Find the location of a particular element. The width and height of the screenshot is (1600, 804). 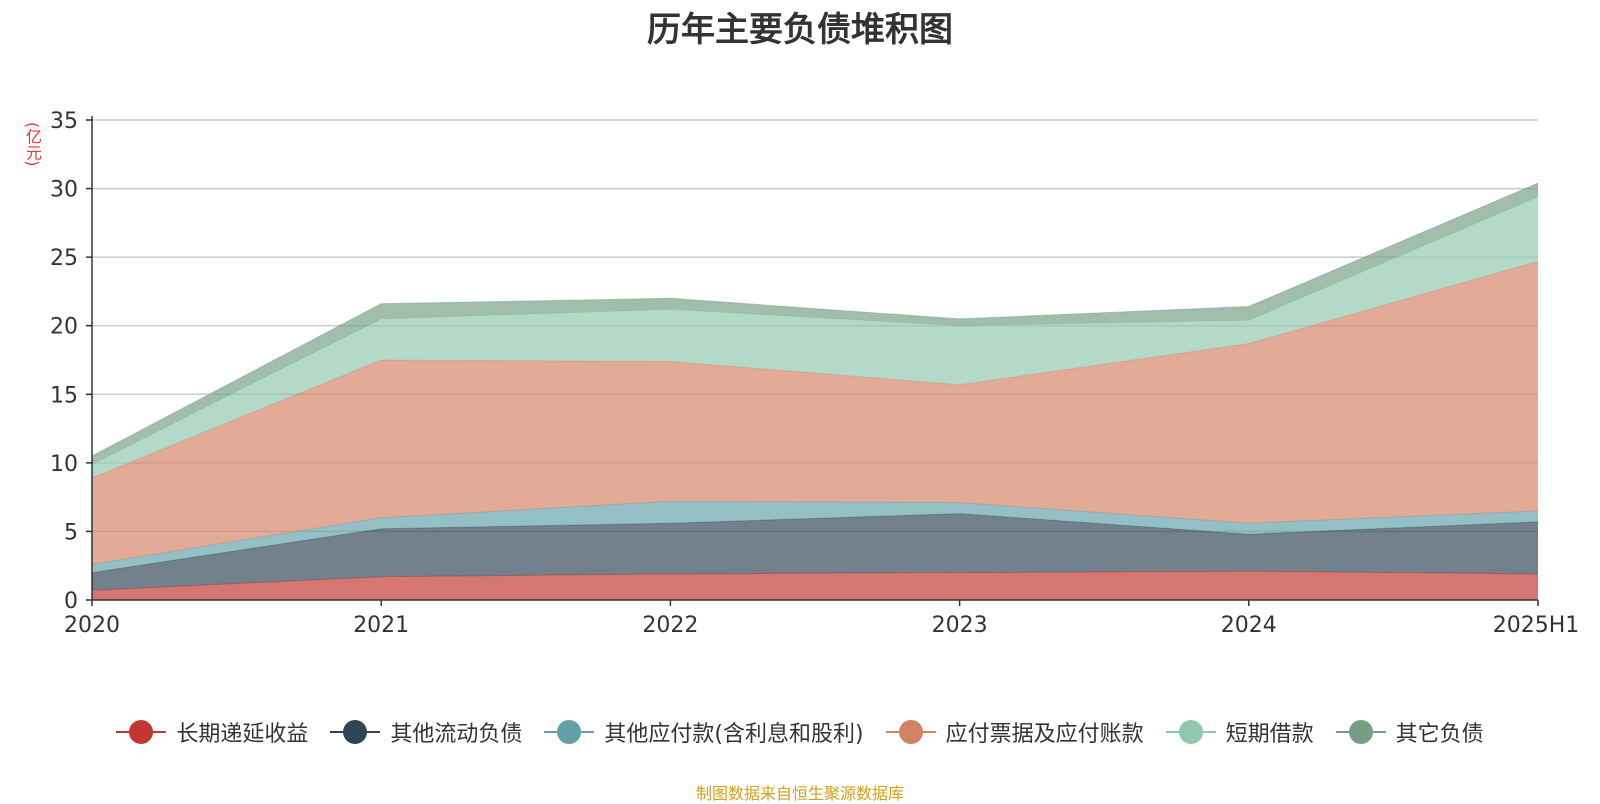

legend-item-1: 其他流动负债 is located at coordinates (426, 732).